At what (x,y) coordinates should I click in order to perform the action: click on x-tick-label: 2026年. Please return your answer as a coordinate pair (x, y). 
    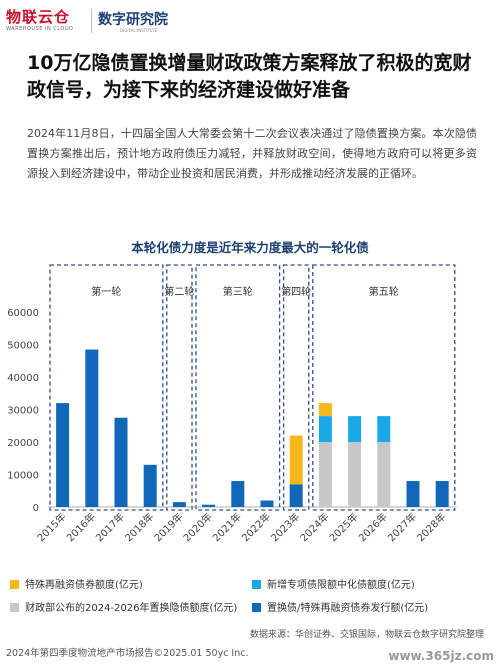
    Looking at the image, I should click on (373, 527).